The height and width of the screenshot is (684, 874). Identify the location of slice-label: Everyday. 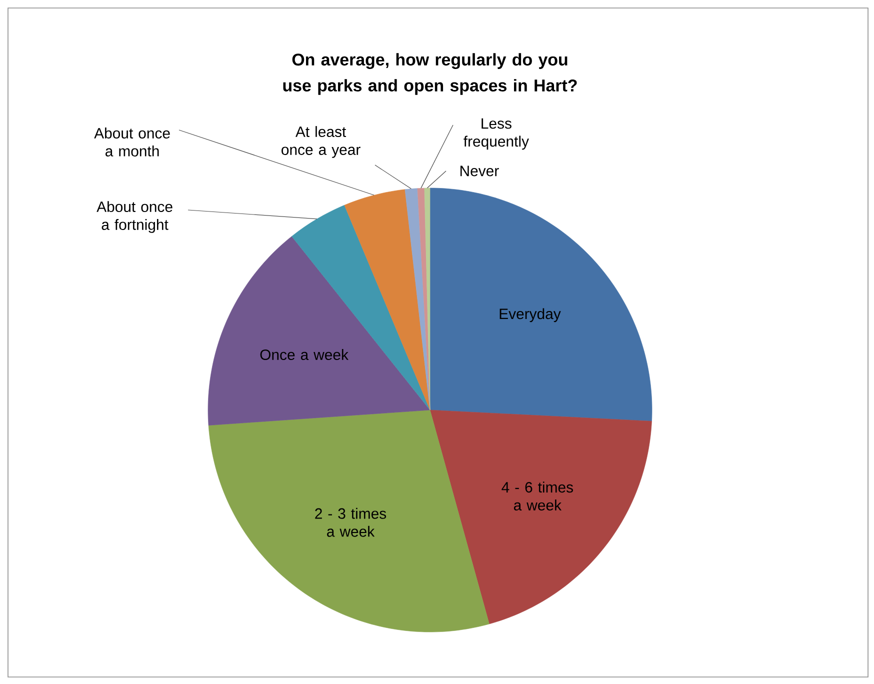
(530, 315).